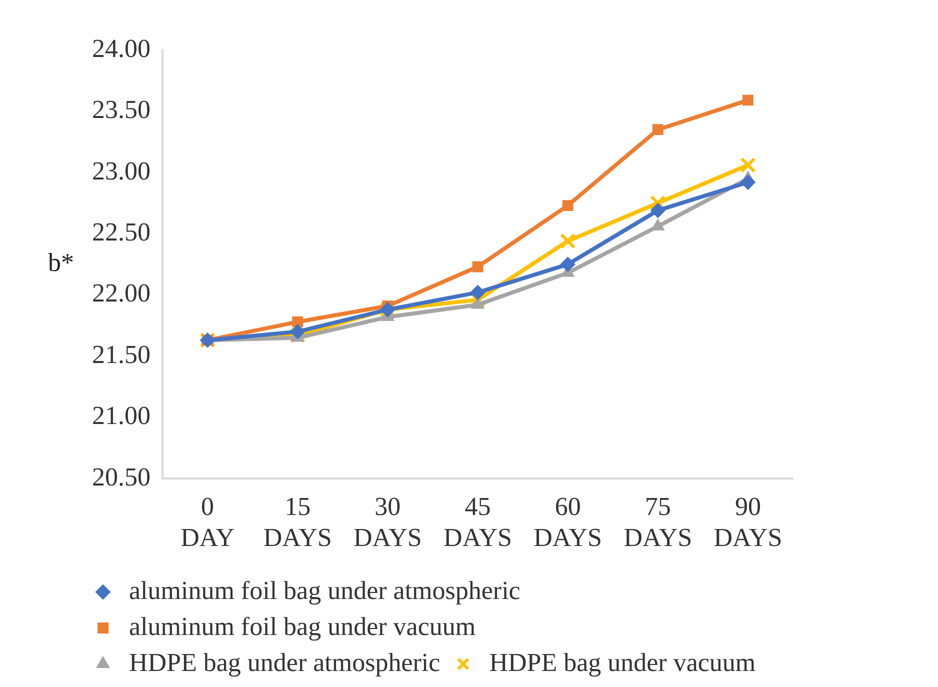 Image resolution: width=938 pixels, height=687 pixels. I want to click on legend-label: HDPE bag under vacuum, so click(622, 662).